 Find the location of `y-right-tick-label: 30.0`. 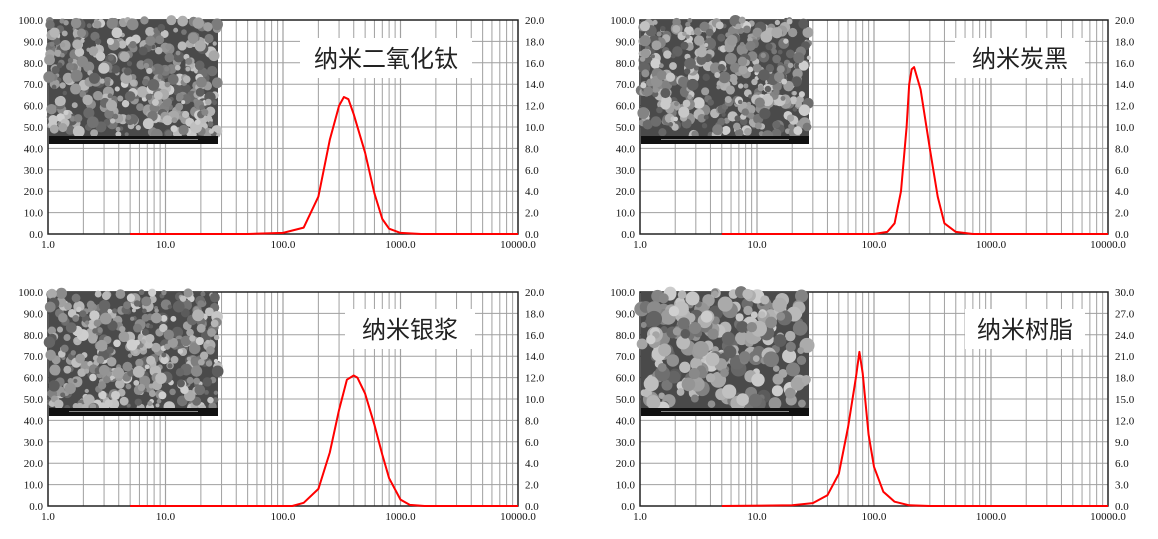

y-right-tick-label: 30.0 is located at coordinates (1125, 293).